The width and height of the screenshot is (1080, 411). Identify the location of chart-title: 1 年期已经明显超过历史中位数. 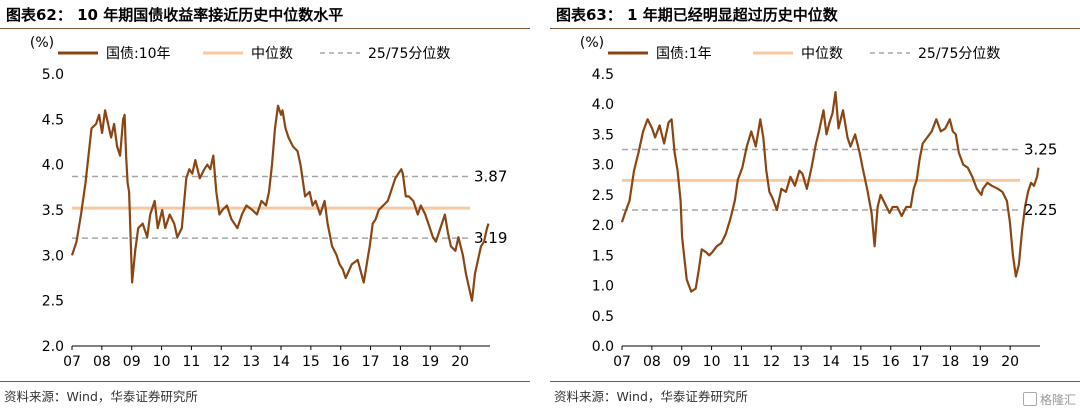
(732, 15).